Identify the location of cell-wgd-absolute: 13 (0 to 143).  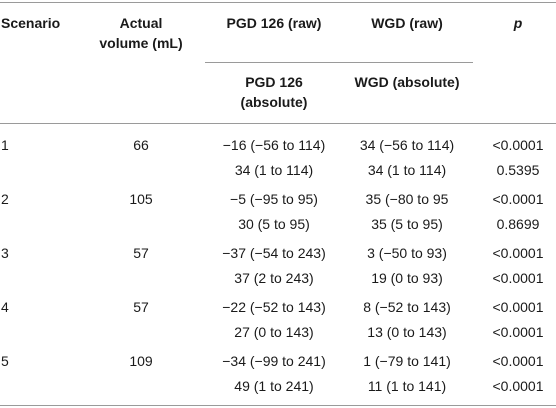
(407, 332).